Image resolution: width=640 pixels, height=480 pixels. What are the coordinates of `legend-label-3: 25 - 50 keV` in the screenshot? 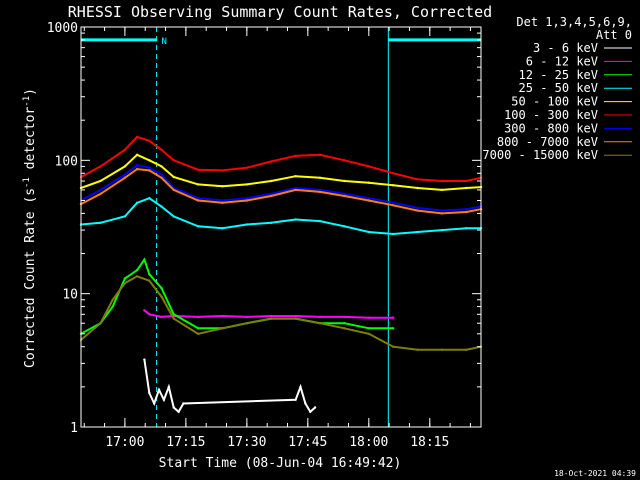 It's located at (558, 88).